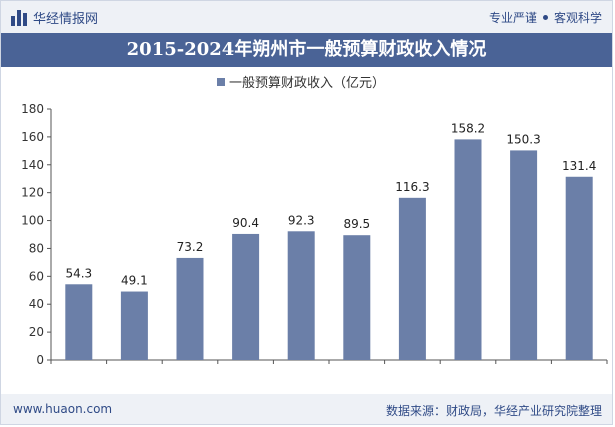 The height and width of the screenshot is (427, 615). I want to click on data-label: 116.3, so click(412, 187).